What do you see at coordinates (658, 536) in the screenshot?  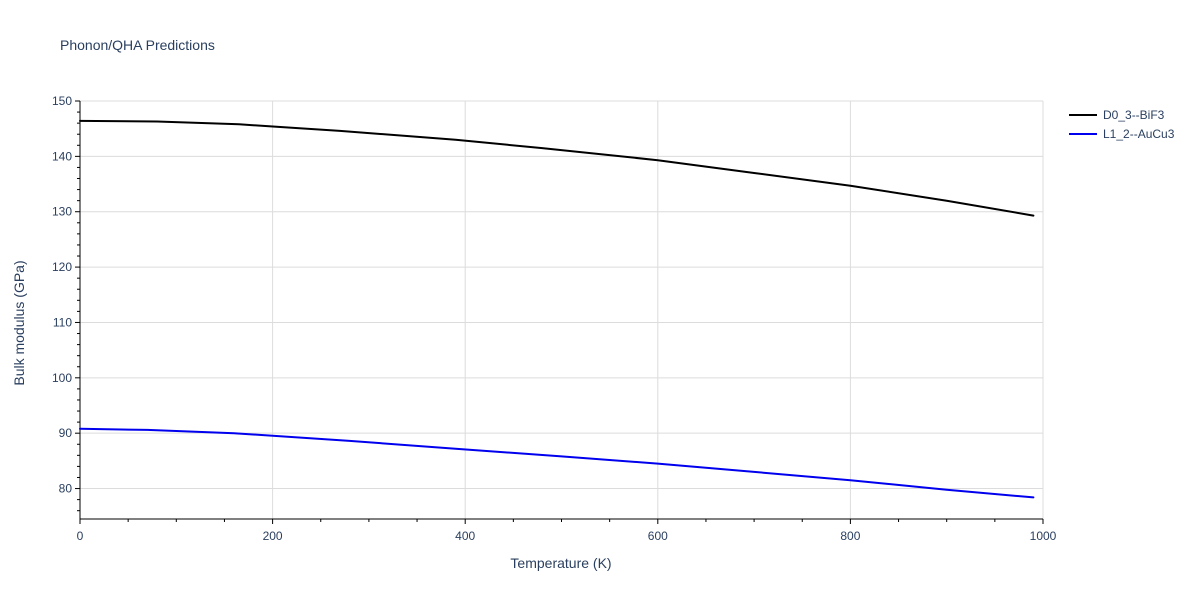 I see `x-tick-label: 600` at bounding box center [658, 536].